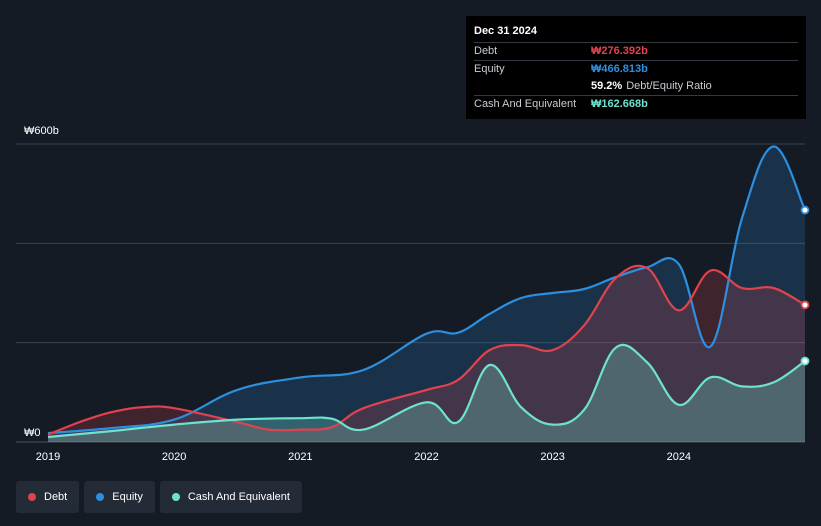 The height and width of the screenshot is (526, 821). I want to click on legend-item-cash: Cash And Equivalent, so click(230, 497).